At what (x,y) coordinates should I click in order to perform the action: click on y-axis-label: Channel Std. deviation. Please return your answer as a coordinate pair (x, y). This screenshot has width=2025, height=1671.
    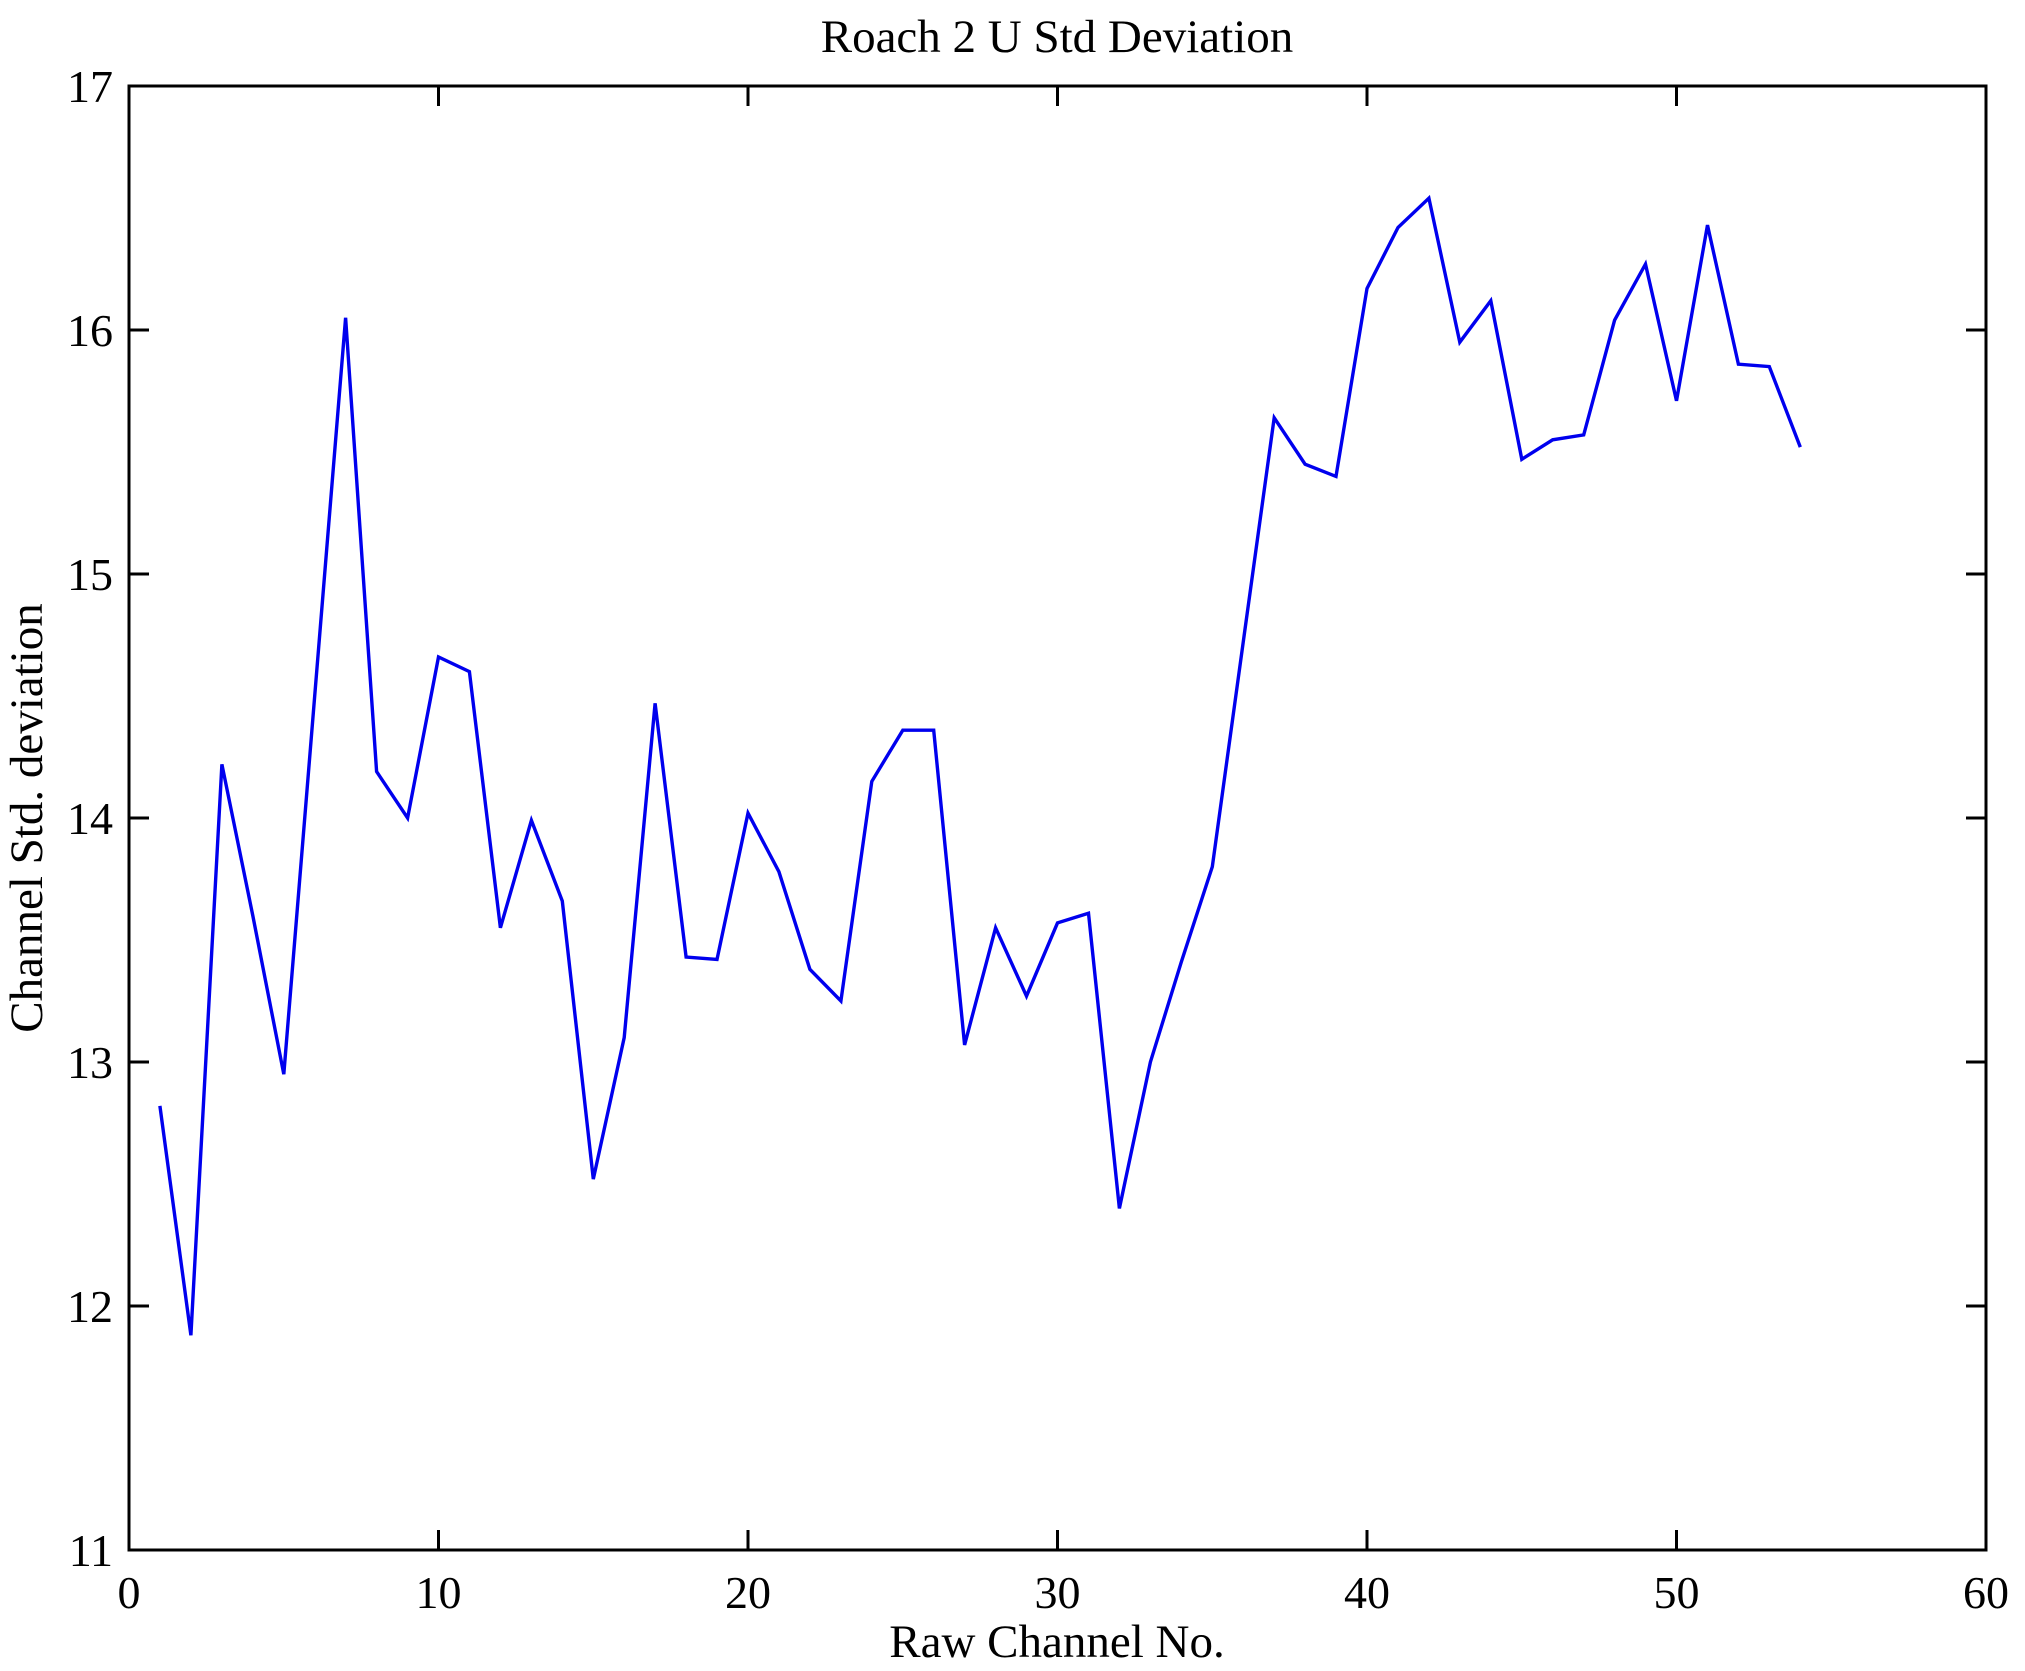
    Looking at the image, I should click on (27, 817).